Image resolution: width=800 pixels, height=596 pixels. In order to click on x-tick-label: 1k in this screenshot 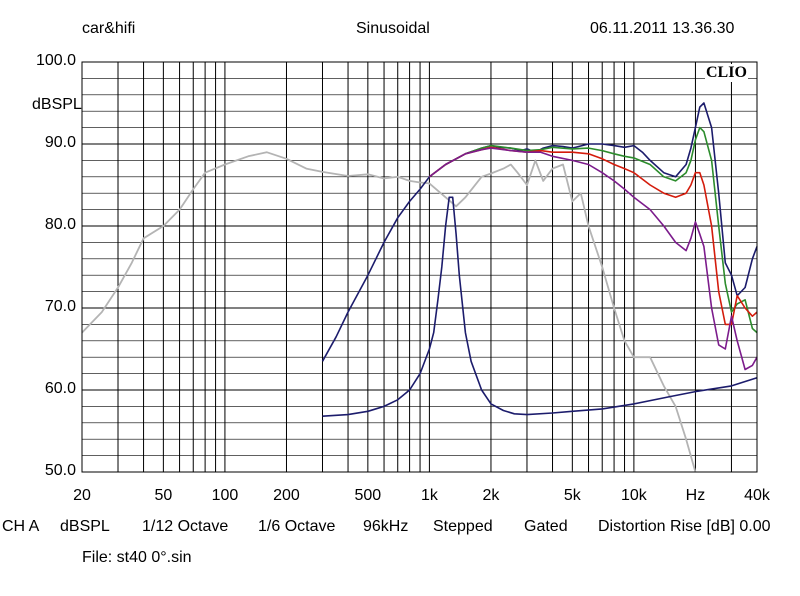, I will do `click(429, 495)`.